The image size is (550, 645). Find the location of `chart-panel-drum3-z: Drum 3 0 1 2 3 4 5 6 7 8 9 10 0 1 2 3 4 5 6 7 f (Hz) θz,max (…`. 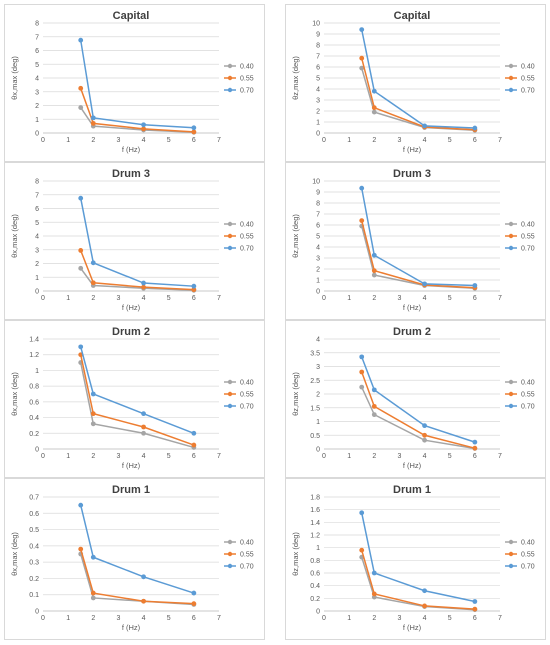

chart-panel-drum3-z: Drum 3 0 1 2 3 4 5 6 7 8 9 10 0 1 2 3 4 5 6 7 f (Hz) θz,max (… is located at coordinates (415, 241).